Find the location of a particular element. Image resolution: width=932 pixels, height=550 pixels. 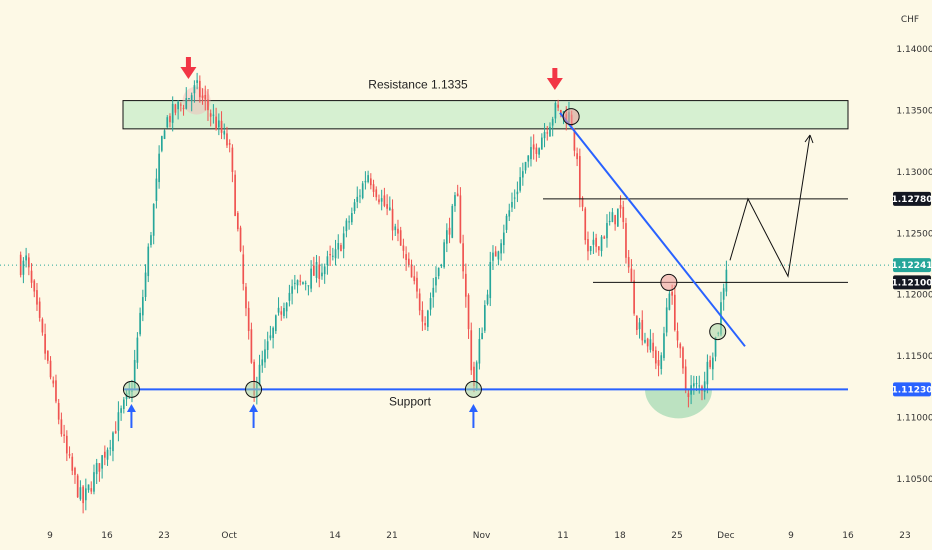

y-tick-label: 1.13500 is located at coordinates (914, 111).